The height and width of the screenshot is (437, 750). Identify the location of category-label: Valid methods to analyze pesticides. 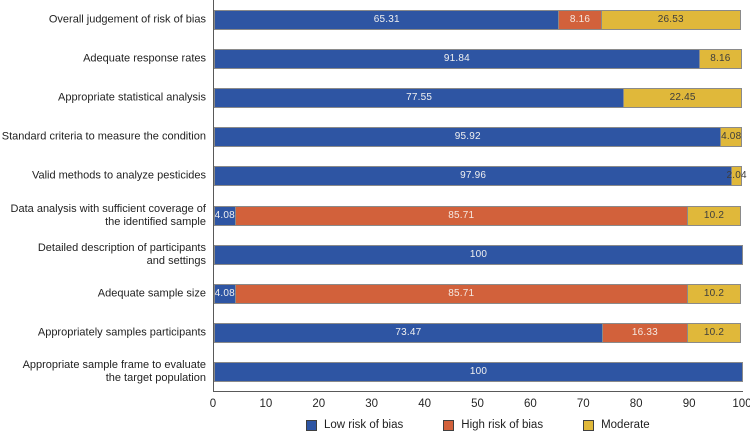
(118, 175).